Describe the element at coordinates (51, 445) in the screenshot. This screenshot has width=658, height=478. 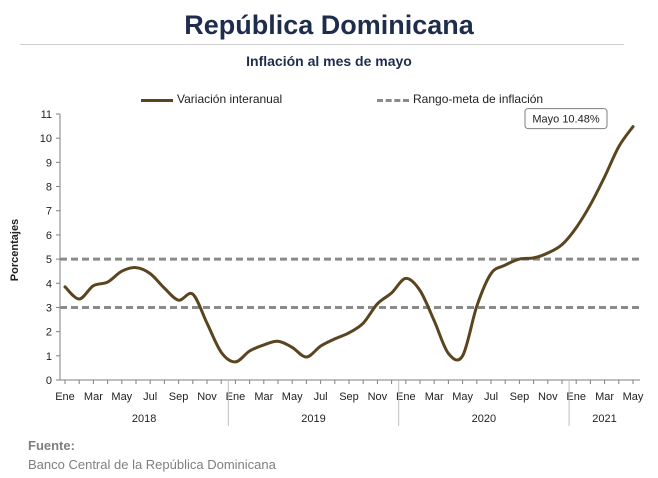
I see `source-label: Fuente:` at that location.